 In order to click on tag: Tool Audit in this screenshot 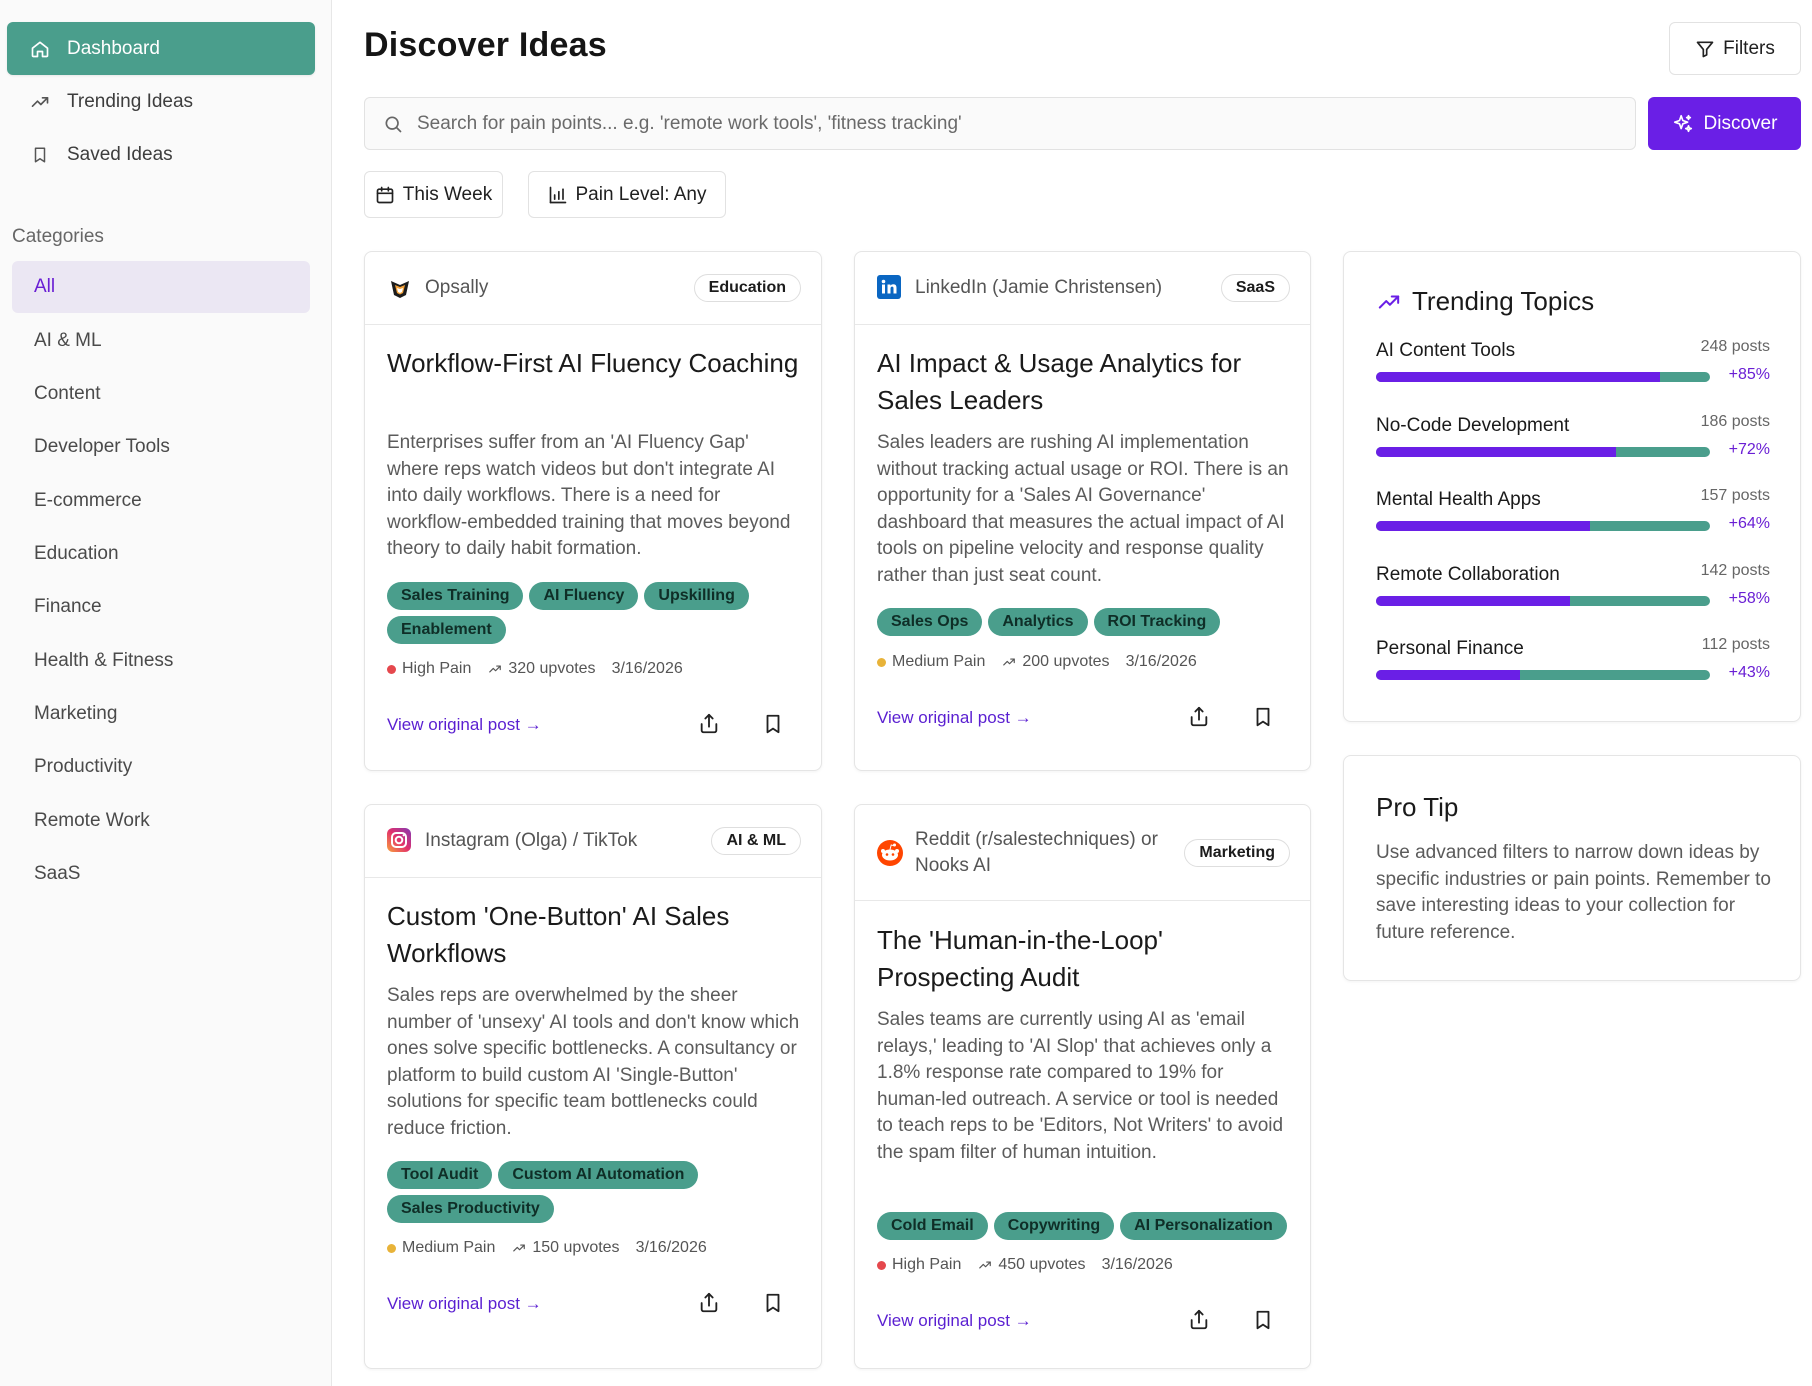, I will do `click(440, 1175)`.